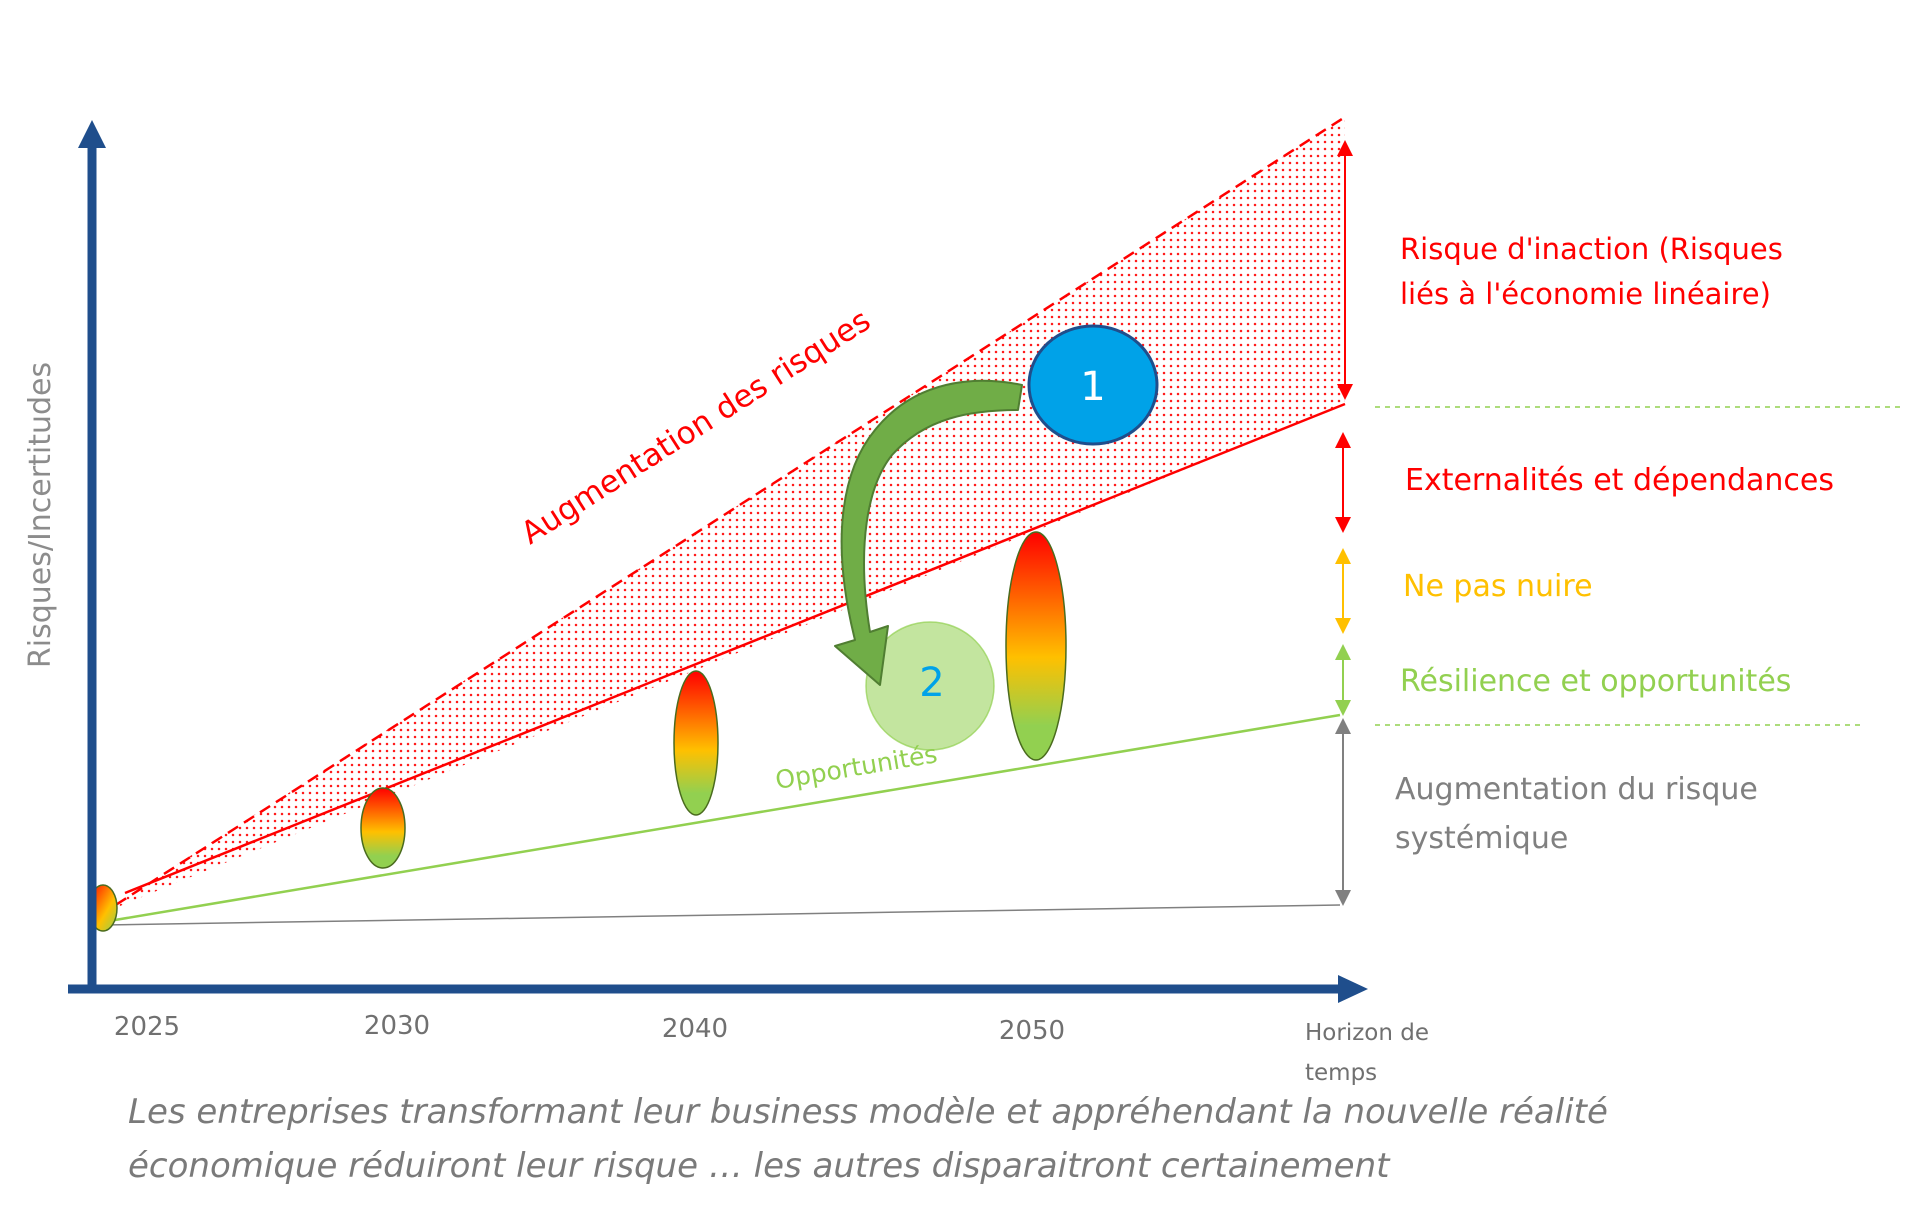  What do you see at coordinates (1032, 1031) in the screenshot?
I see `x-tick-2050: 2050` at bounding box center [1032, 1031].